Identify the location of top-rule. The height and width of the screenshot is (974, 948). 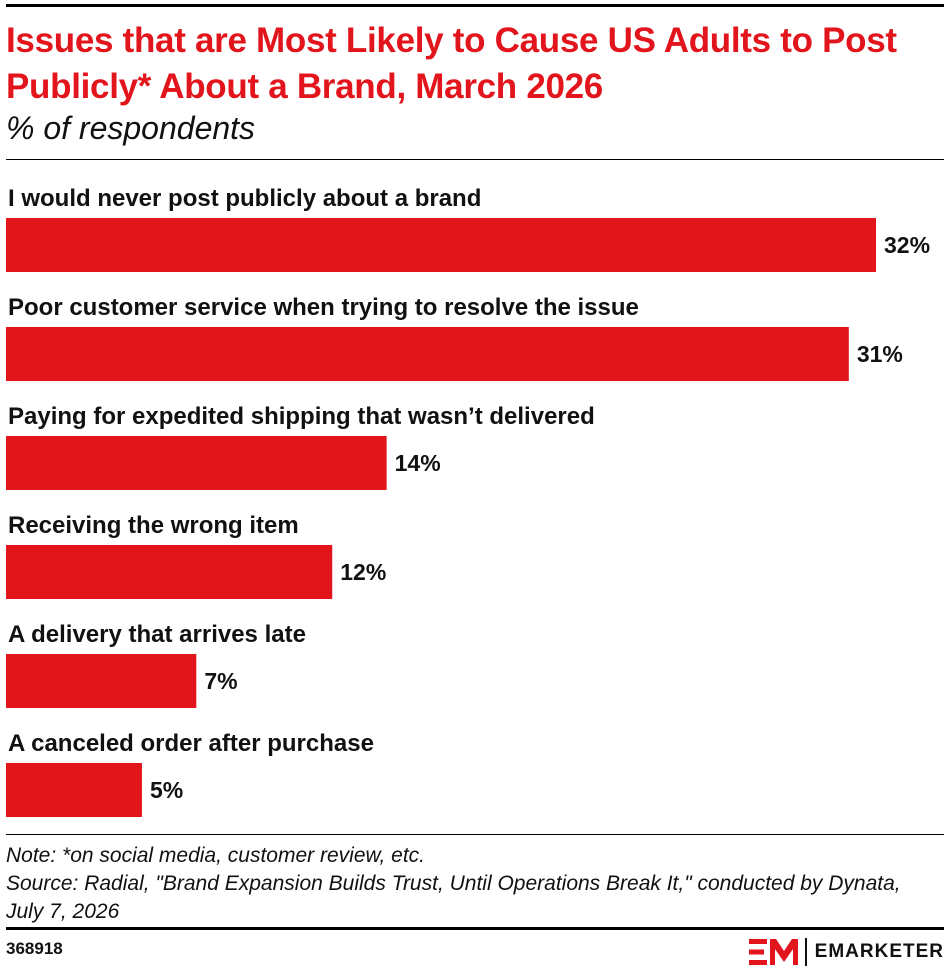
(475, 5).